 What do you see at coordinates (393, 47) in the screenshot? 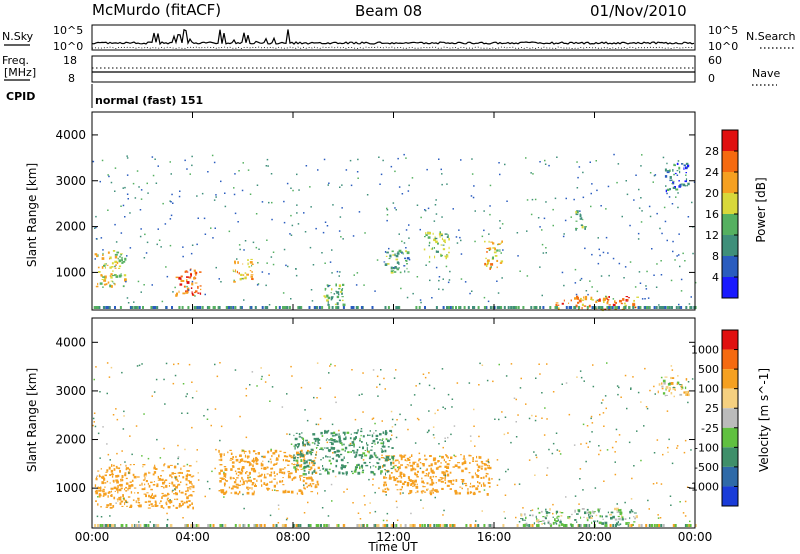
I see `nsearch-trace` at bounding box center [393, 47].